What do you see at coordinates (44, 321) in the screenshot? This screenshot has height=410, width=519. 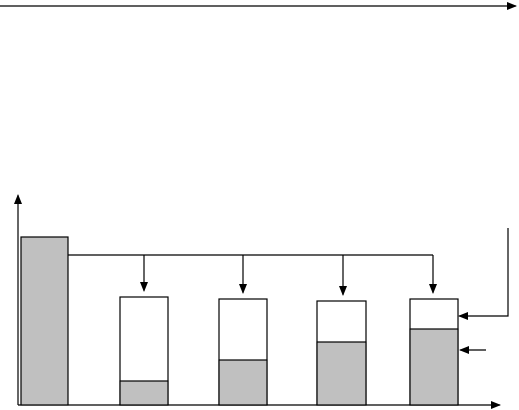 I see `tall-bar` at bounding box center [44, 321].